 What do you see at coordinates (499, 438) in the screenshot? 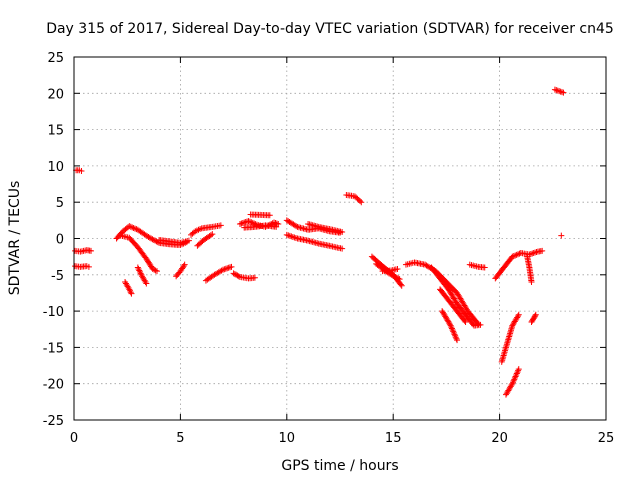
I see `x-tick-label: 20` at bounding box center [499, 438].